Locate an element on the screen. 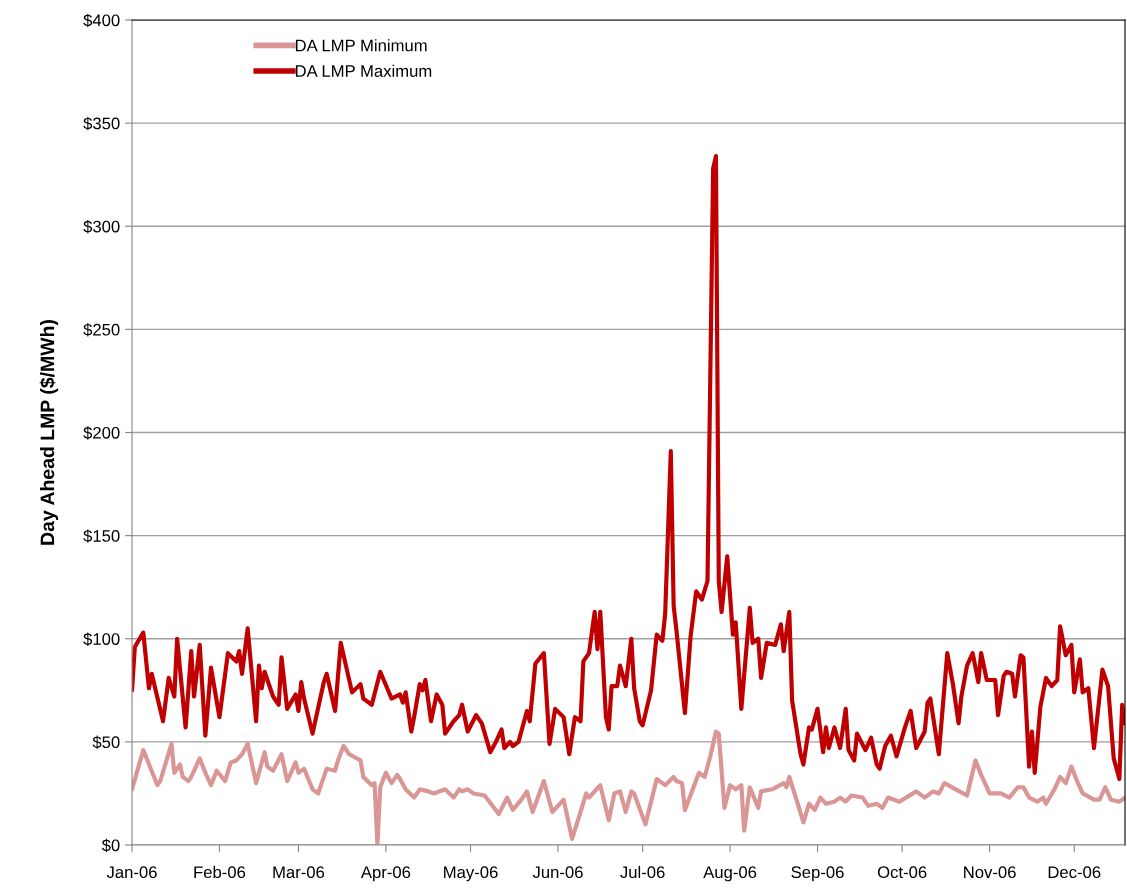 The image size is (1127, 888). y-tick-label: $150 is located at coordinates (101, 536).